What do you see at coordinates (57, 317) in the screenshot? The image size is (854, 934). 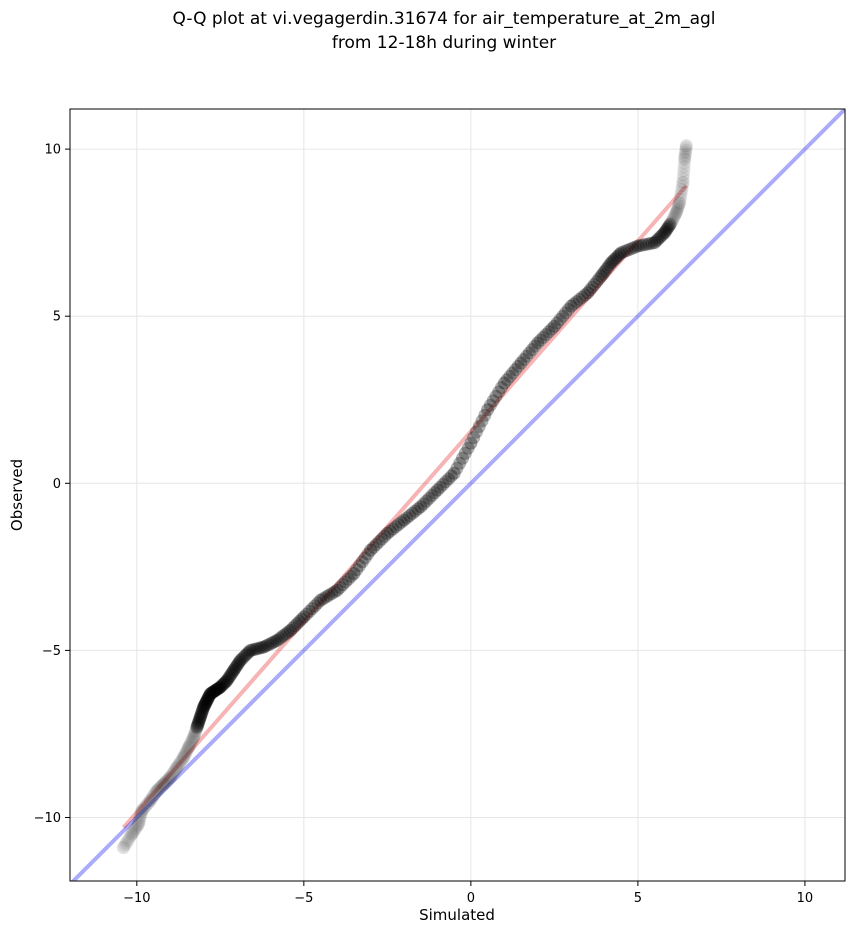 I see `y-tick-label-3: 5` at bounding box center [57, 317].